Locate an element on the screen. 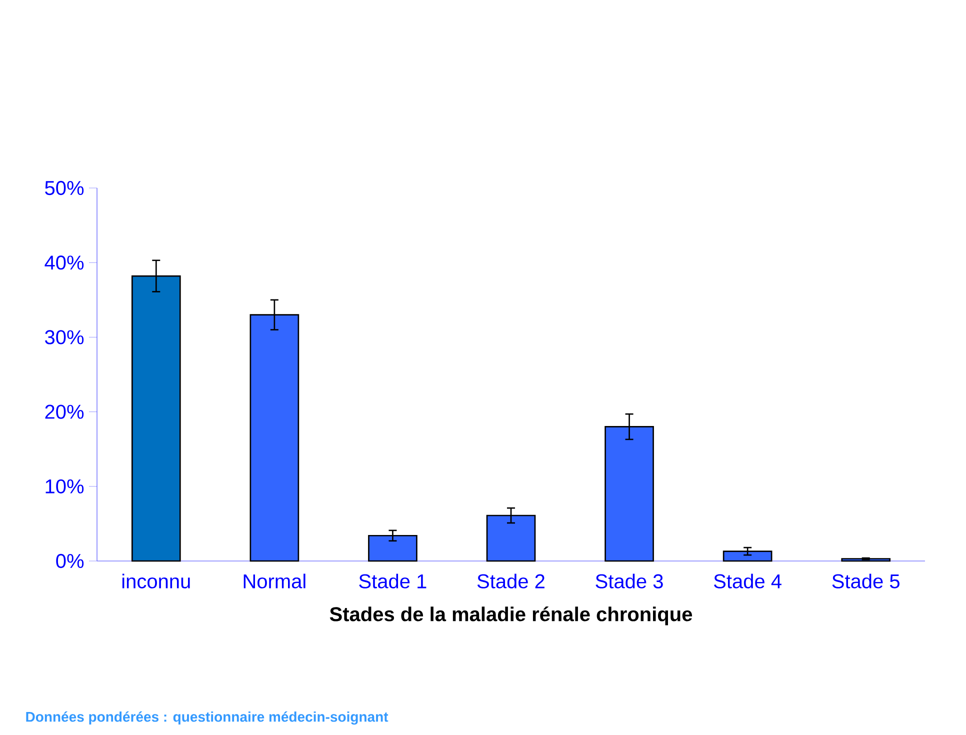 This screenshot has width=966, height=735. y-tick-label: 20% is located at coordinates (64, 411).